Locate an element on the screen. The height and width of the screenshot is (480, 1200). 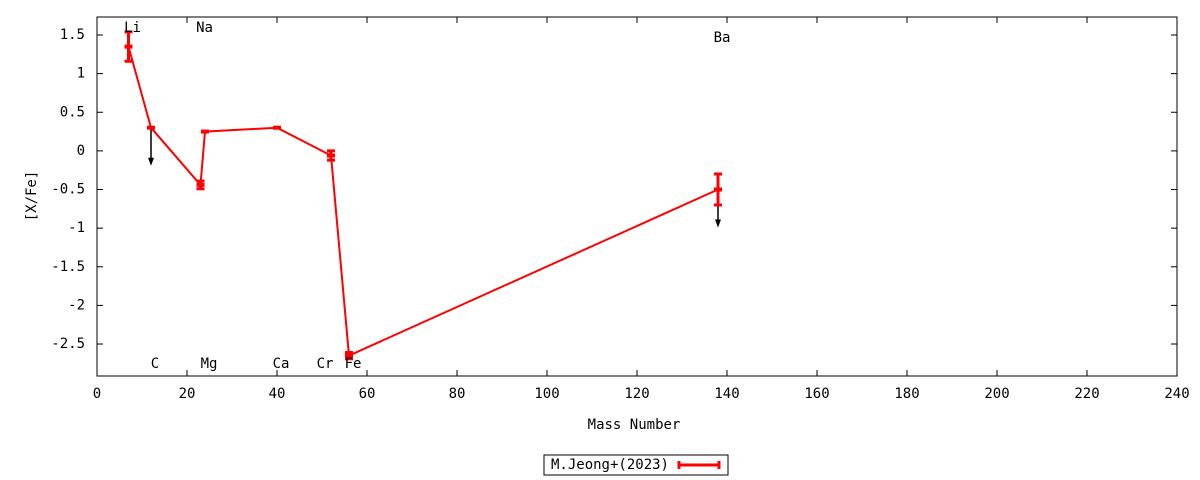
y-tick-label: 0.5 is located at coordinates (72, 112).